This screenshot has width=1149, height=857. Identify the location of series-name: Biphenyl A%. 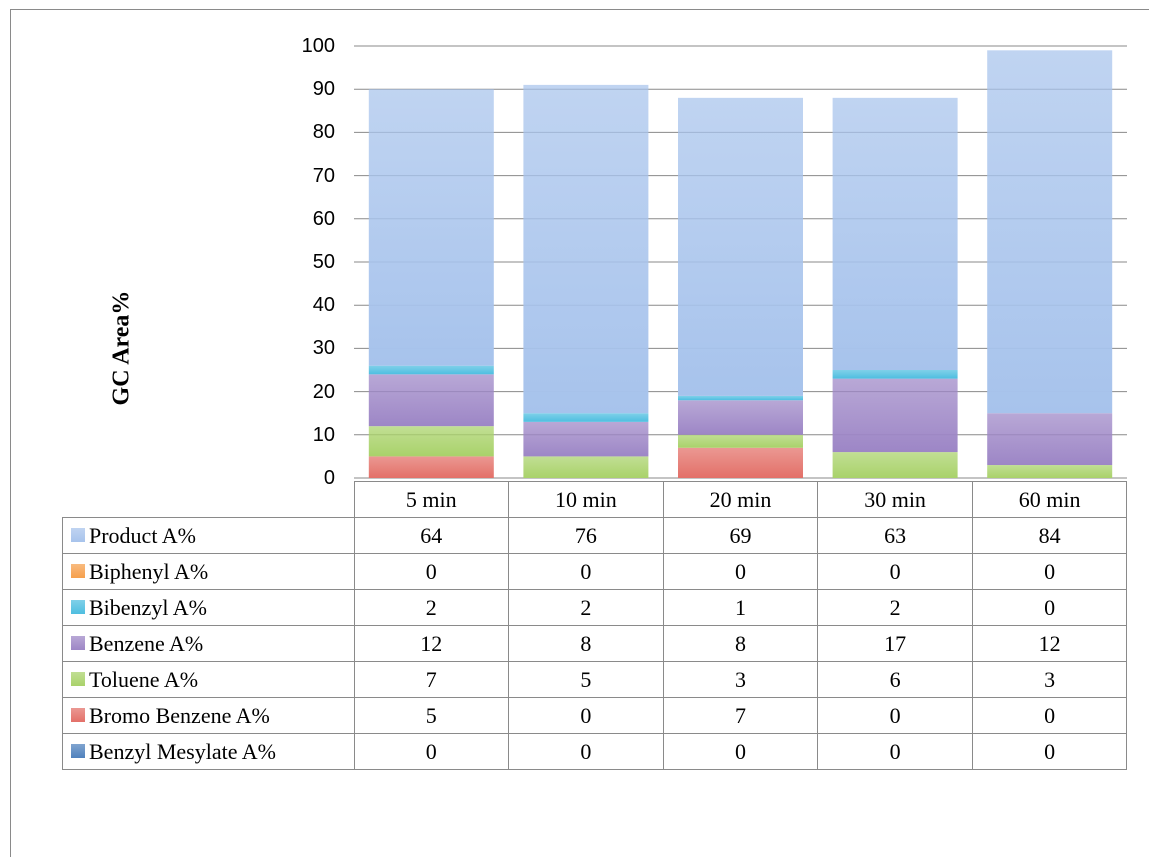
(149, 571).